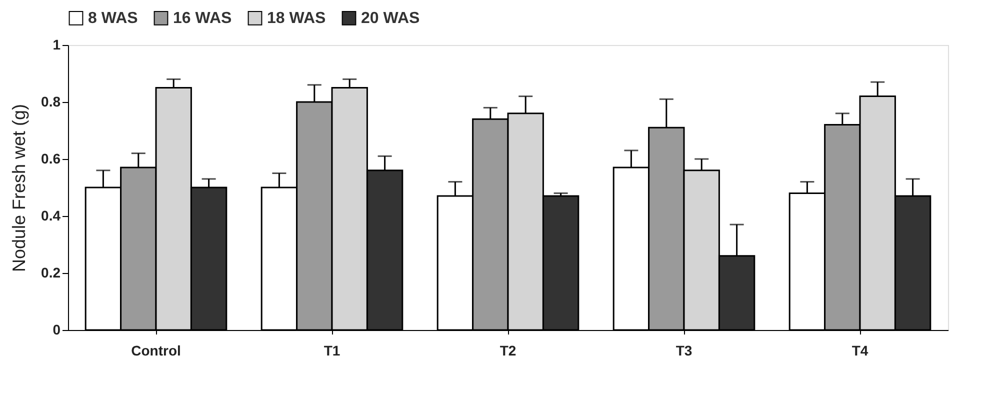  Describe the element at coordinates (51, 102) in the screenshot. I see `y-tick-label: 0.8` at that location.